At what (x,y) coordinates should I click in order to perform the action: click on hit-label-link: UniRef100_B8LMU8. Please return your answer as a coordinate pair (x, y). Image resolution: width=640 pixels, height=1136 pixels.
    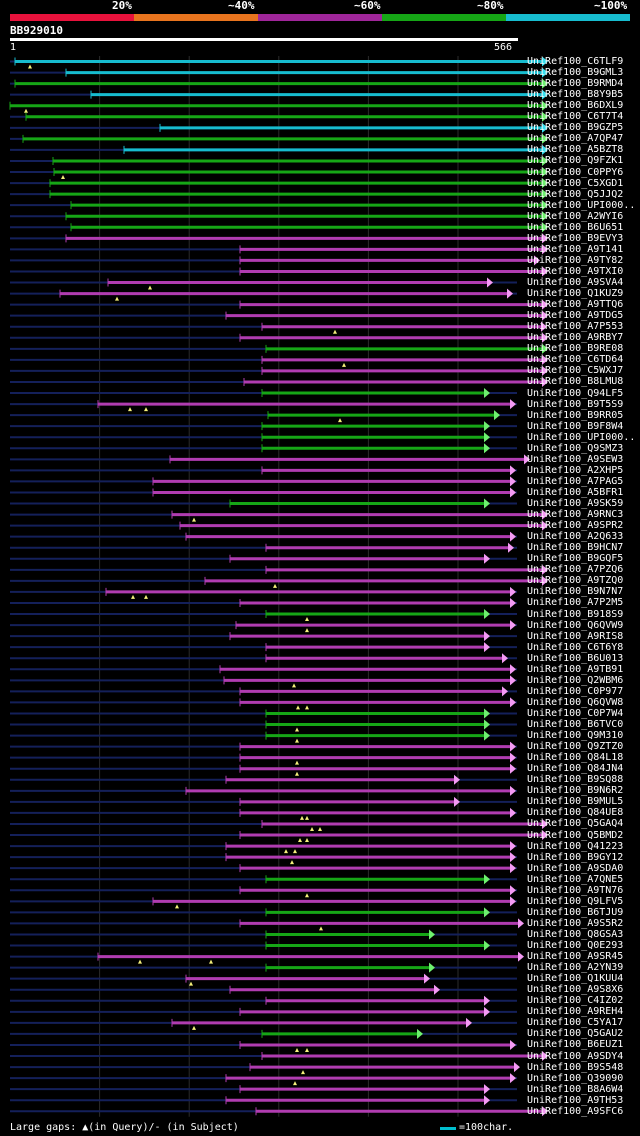
    Looking at the image, I should click on (575, 382).